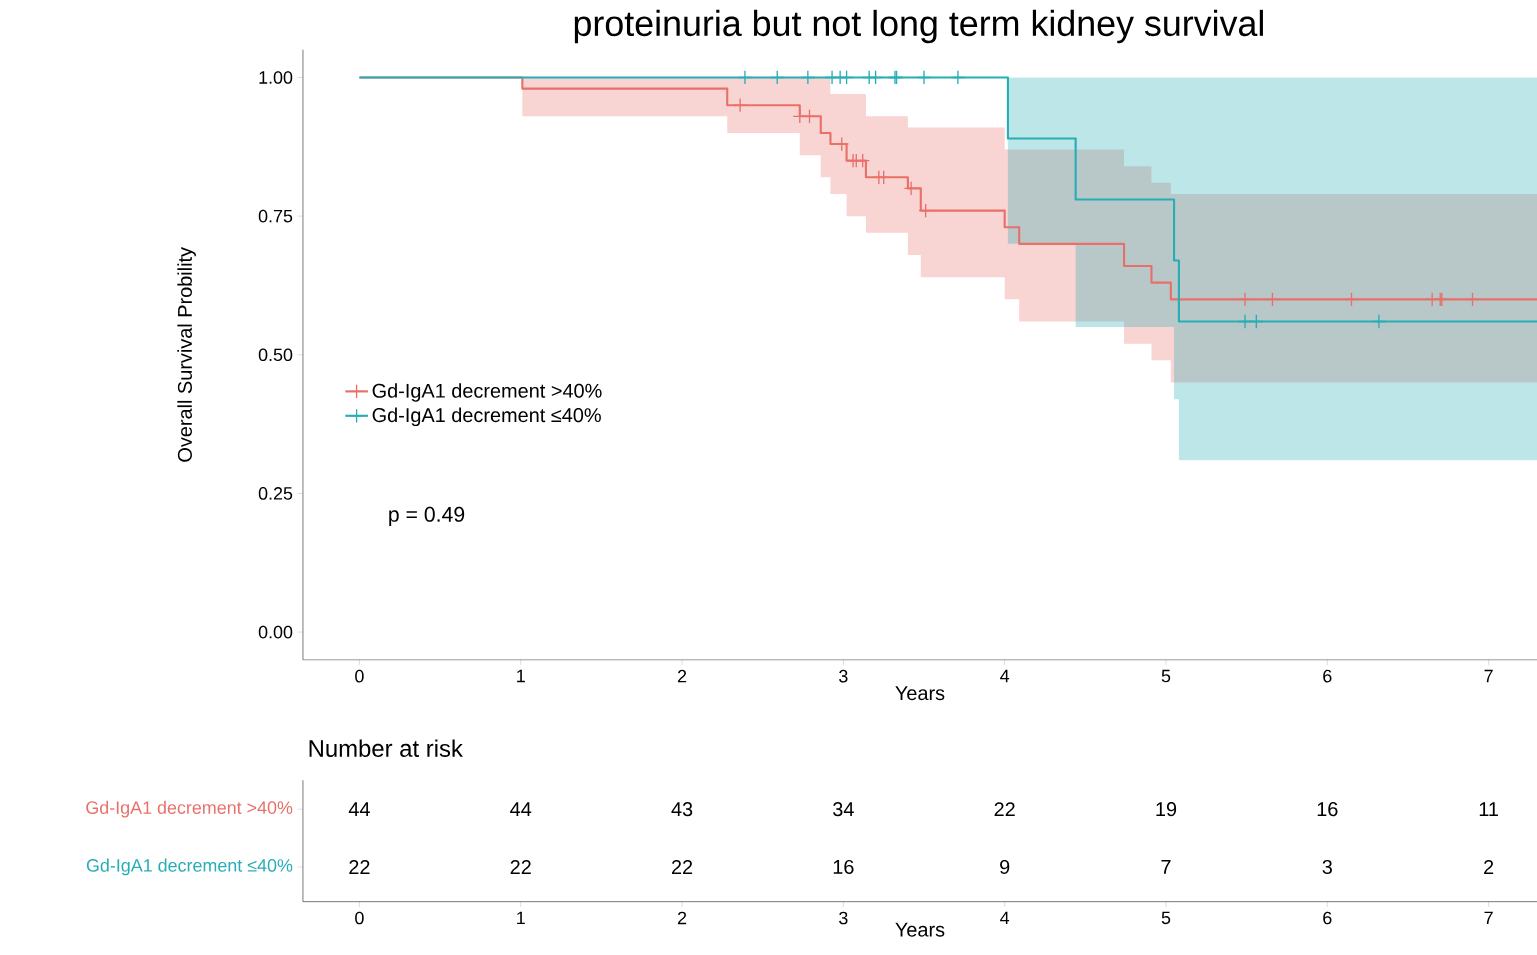  What do you see at coordinates (276, 77) in the screenshot?
I see `y-tick-label: 1.00` at bounding box center [276, 77].